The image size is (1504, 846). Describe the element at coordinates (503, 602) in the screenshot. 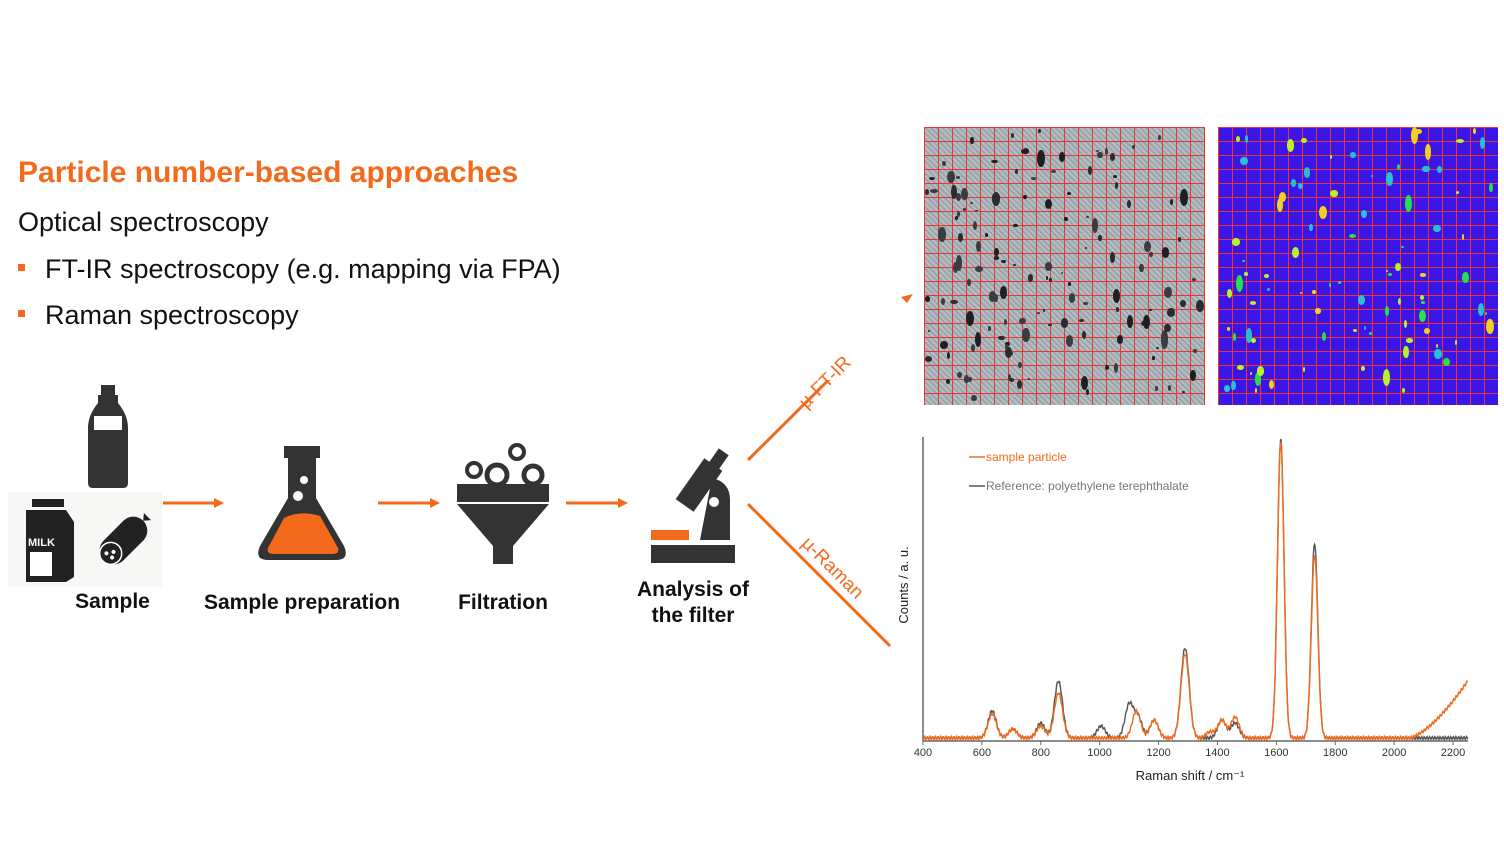

I see `step-label-filtration: Filtration` at that location.